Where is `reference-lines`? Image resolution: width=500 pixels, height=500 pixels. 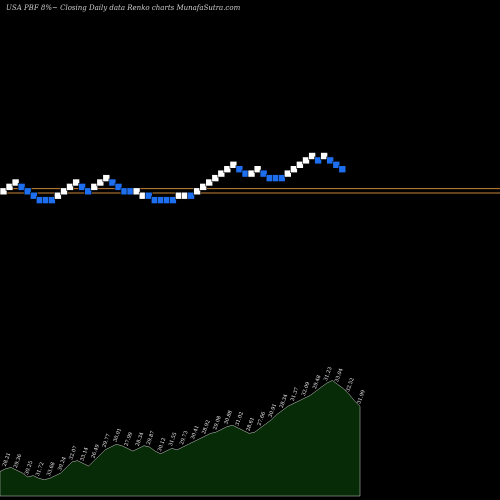
reference-lines is located at coordinates (250, 191).